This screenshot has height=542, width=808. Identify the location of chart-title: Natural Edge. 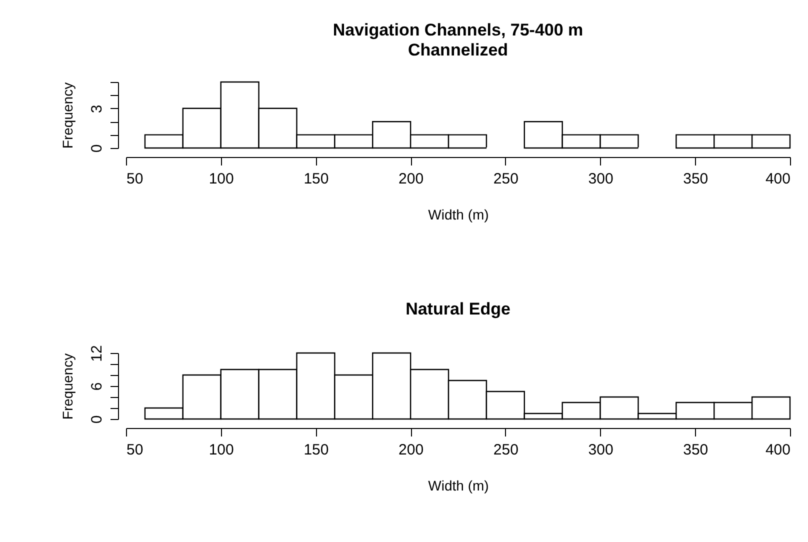
(458, 309).